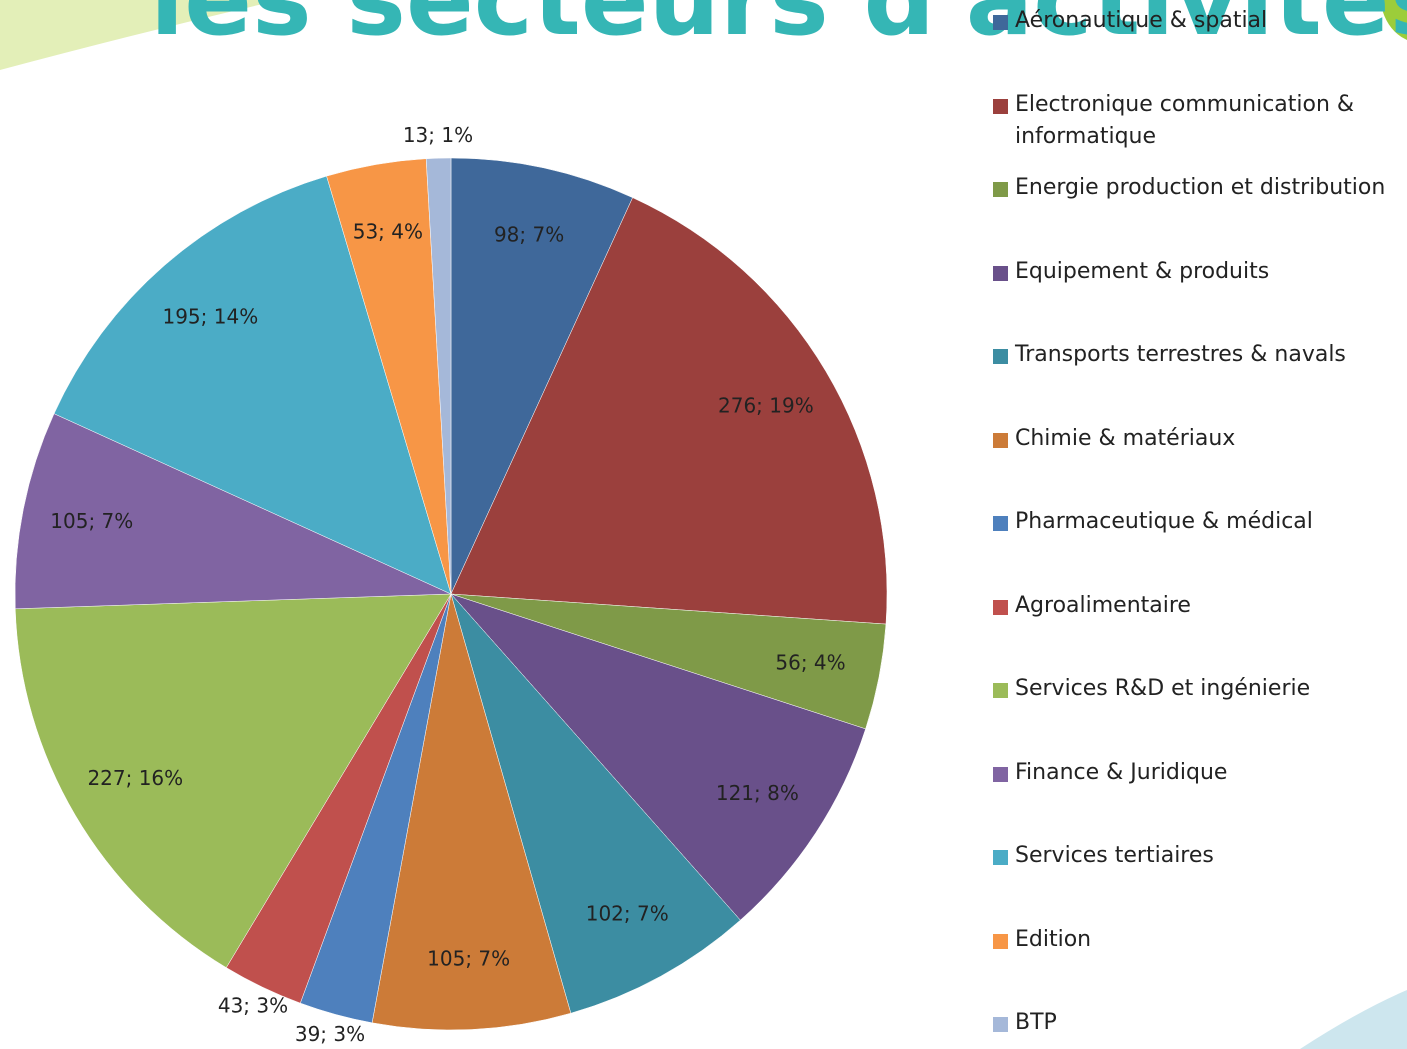 This screenshot has height=1049, width=1407. What do you see at coordinates (1164, 521) in the screenshot?
I see `legend-label: Pharmaceutique & médical` at bounding box center [1164, 521].